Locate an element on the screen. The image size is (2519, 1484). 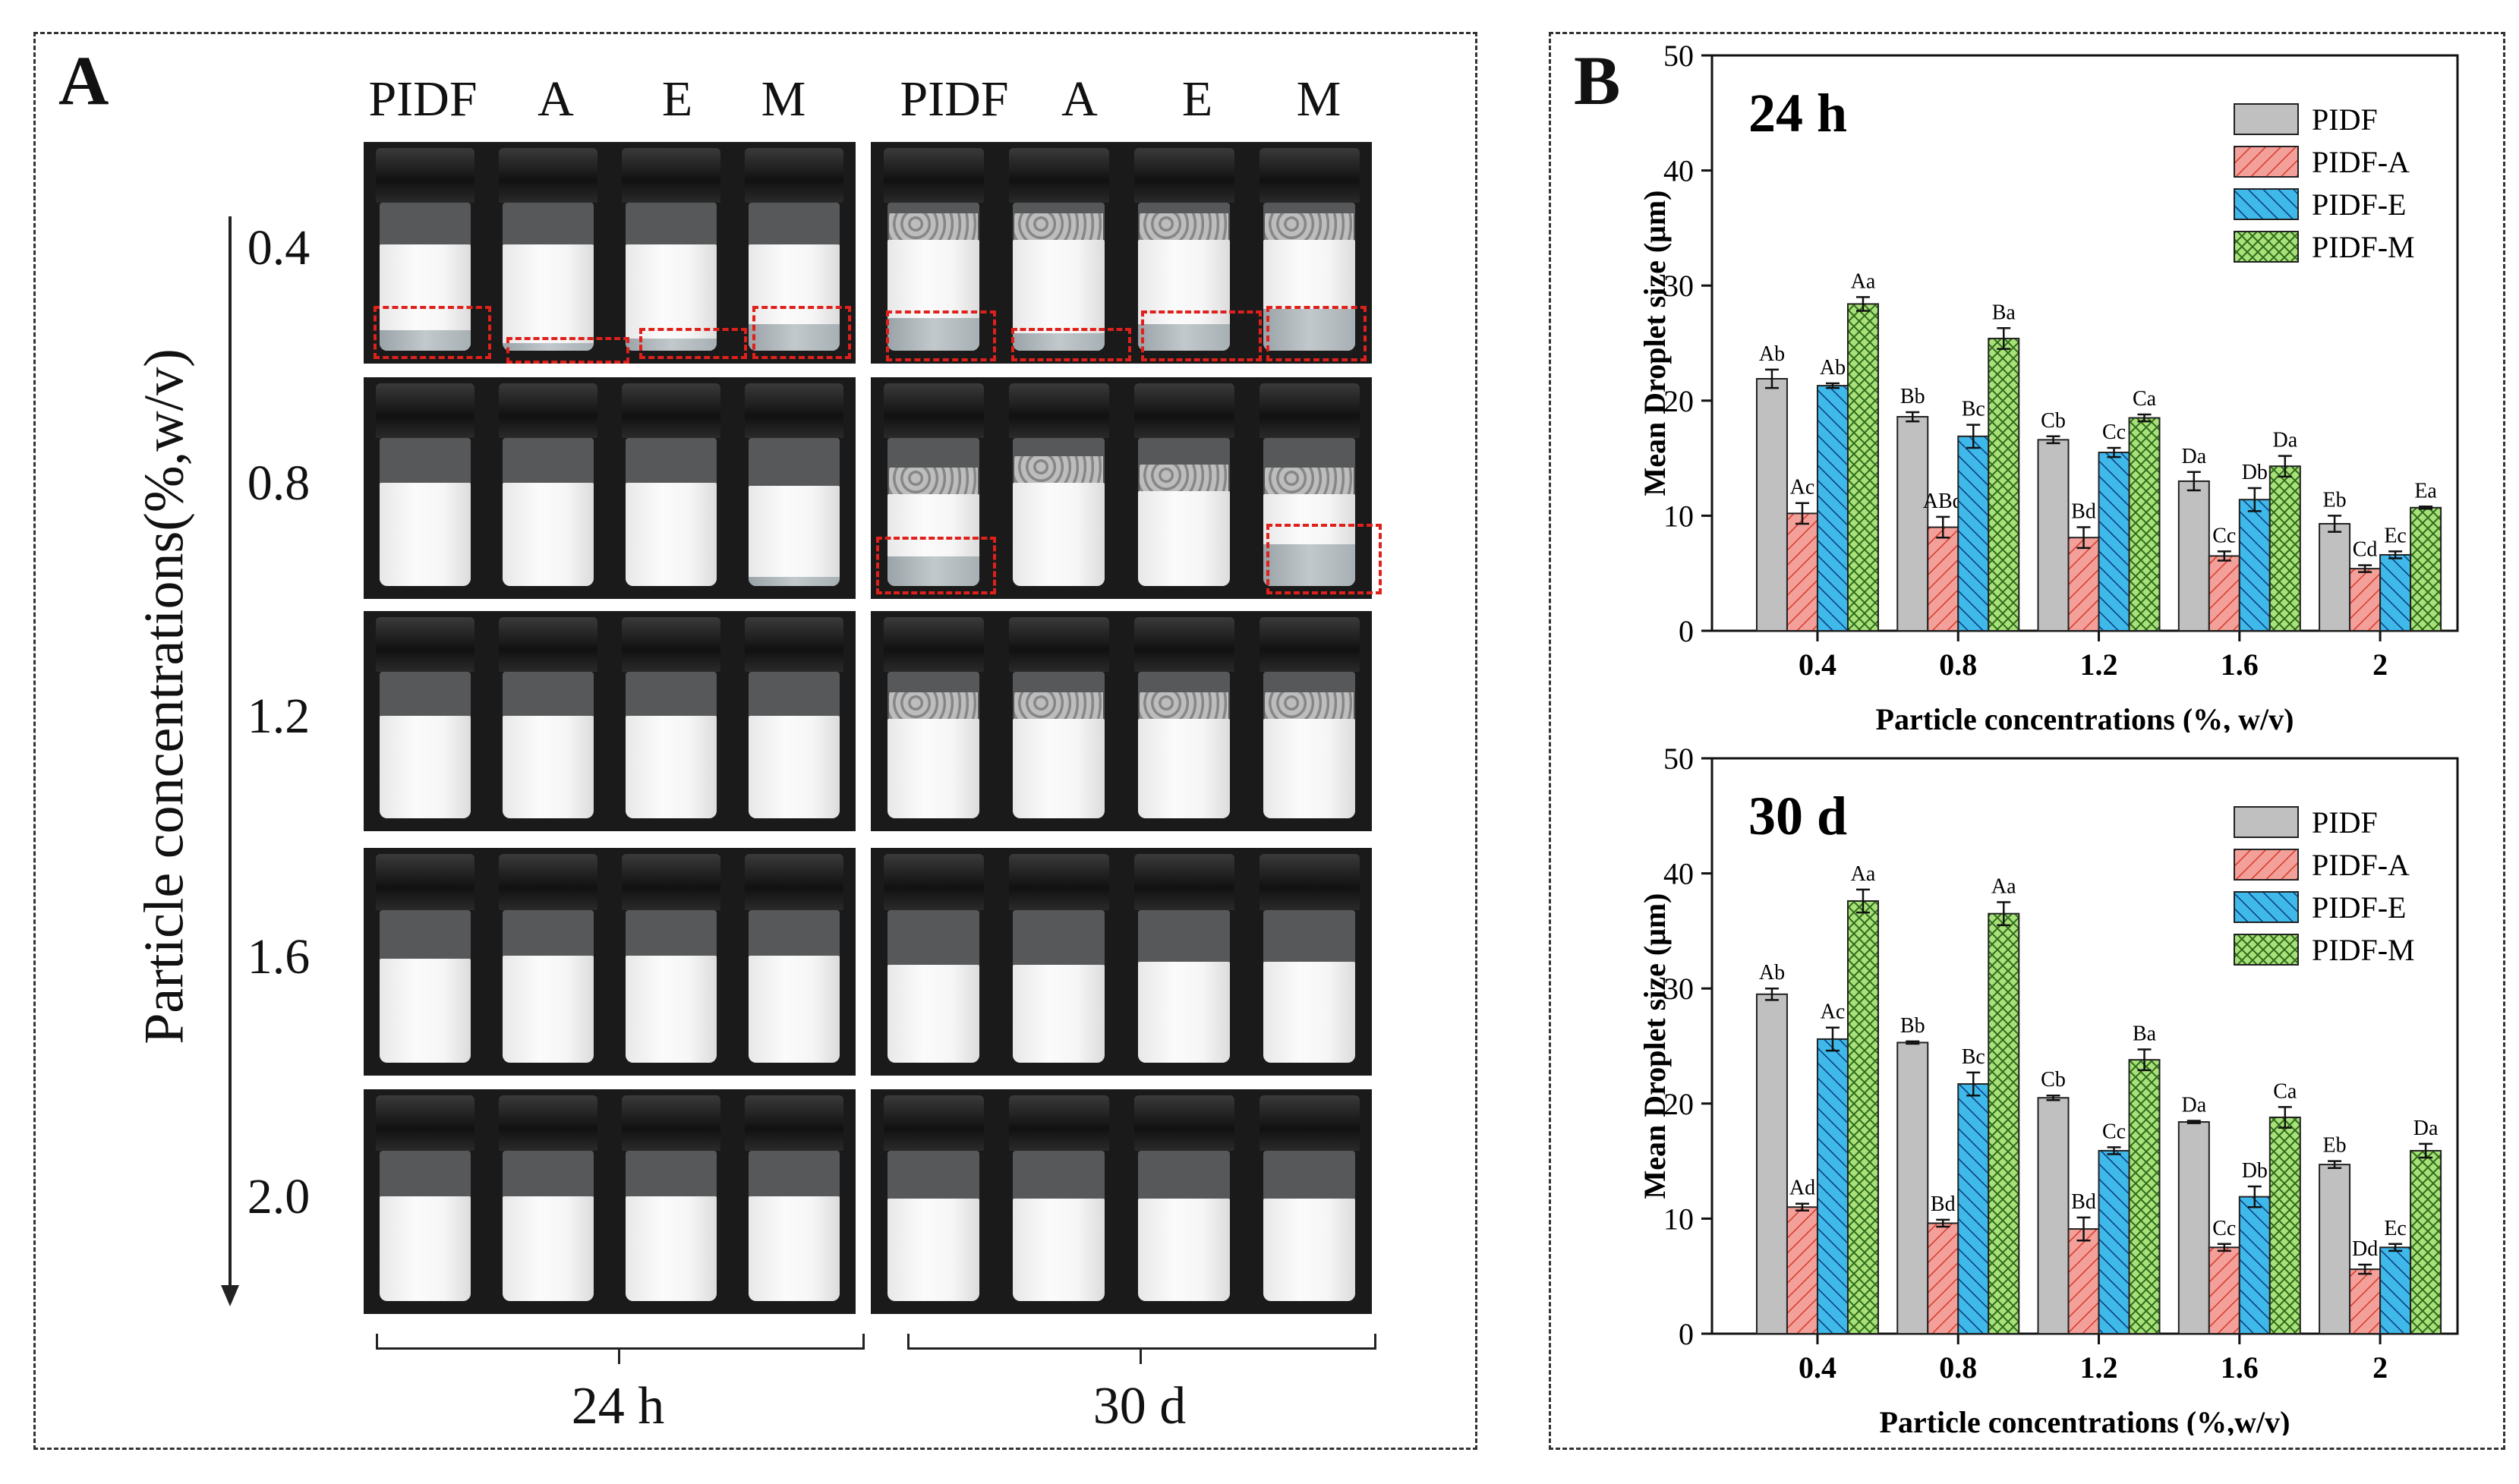
row-label: 2.0 is located at coordinates (279, 1196).